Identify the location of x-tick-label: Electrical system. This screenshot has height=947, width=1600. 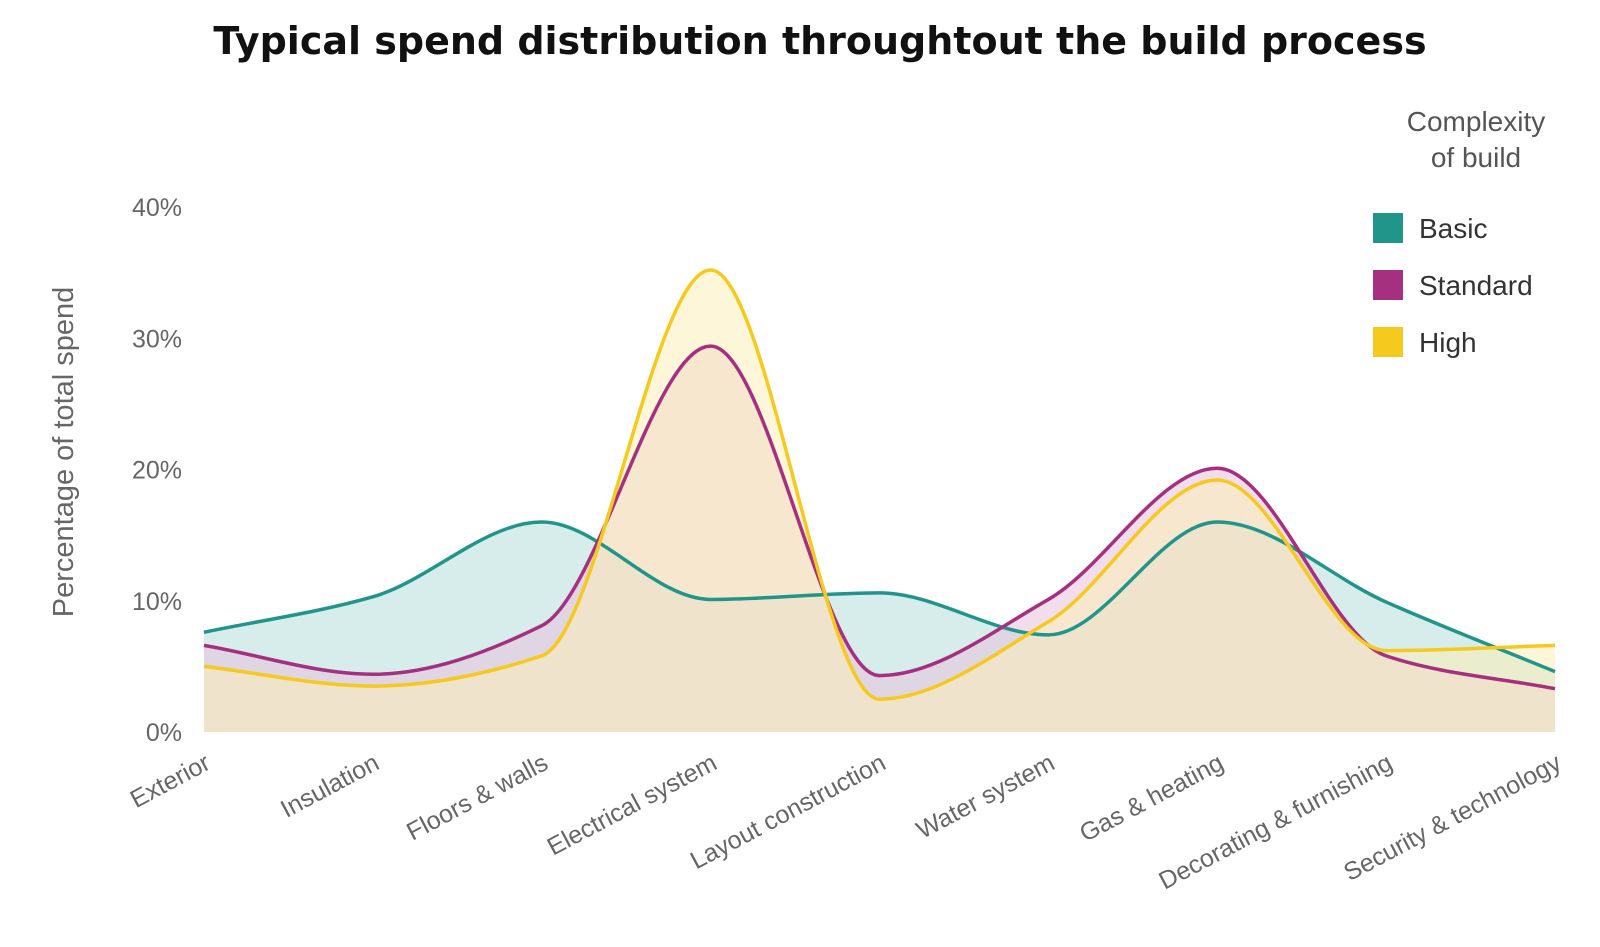
(632, 805).